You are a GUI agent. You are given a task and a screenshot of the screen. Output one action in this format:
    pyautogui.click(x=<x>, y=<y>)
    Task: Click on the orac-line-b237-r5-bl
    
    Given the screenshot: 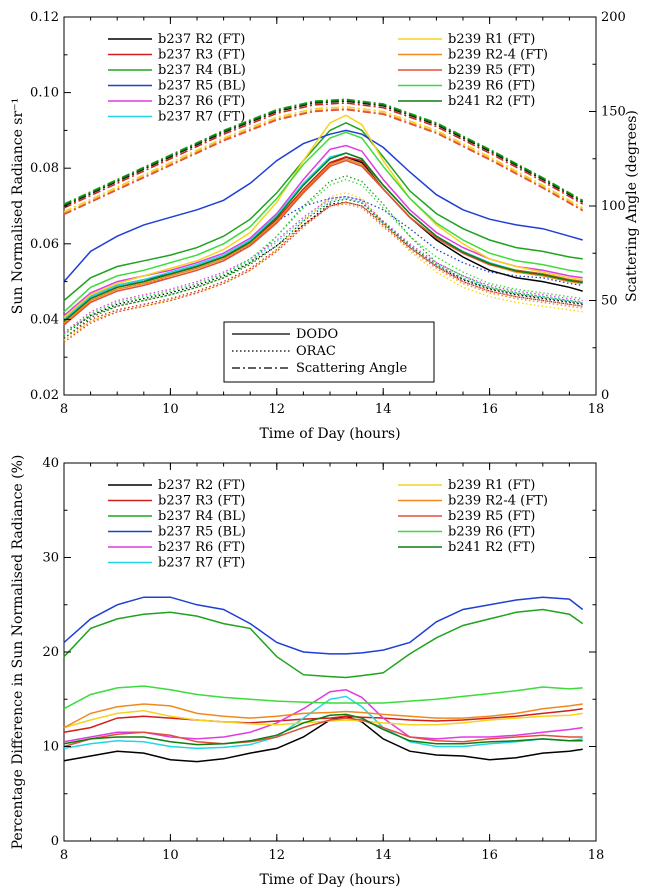 What is the action you would take?
    pyautogui.click(x=323, y=258)
    